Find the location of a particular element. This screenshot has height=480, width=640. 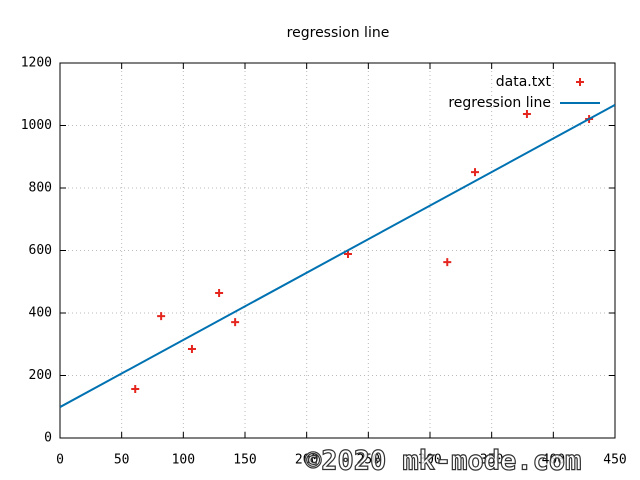

x-tick-label: 450 is located at coordinates (614, 460).